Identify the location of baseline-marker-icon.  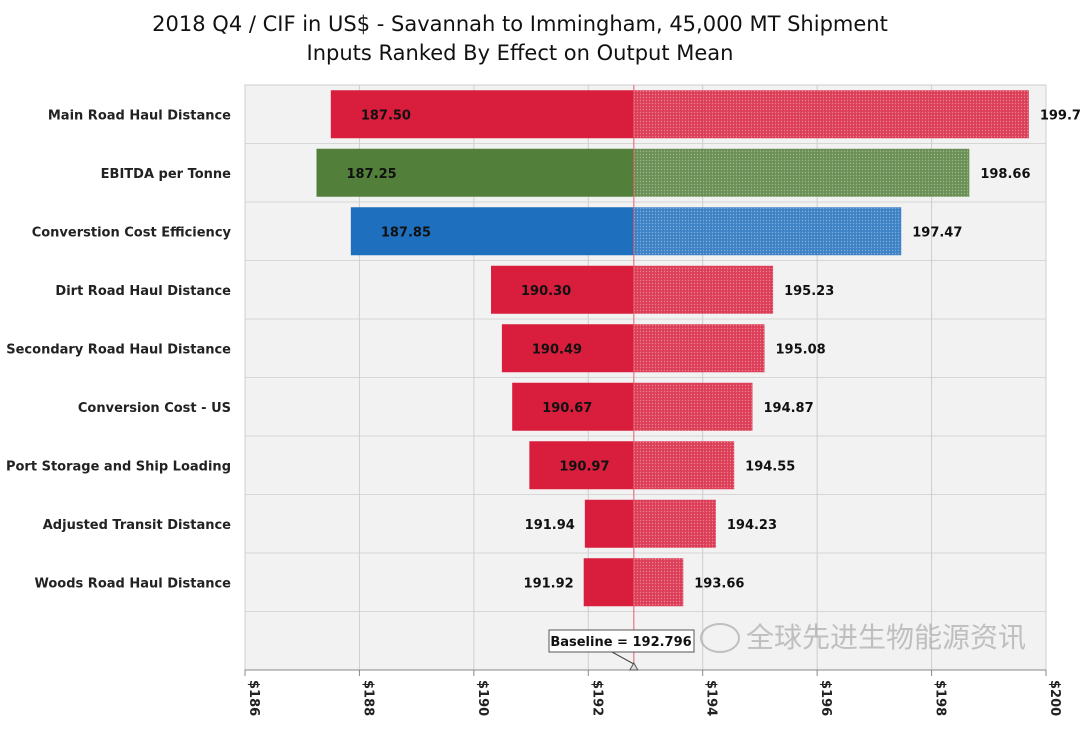
(633, 666).